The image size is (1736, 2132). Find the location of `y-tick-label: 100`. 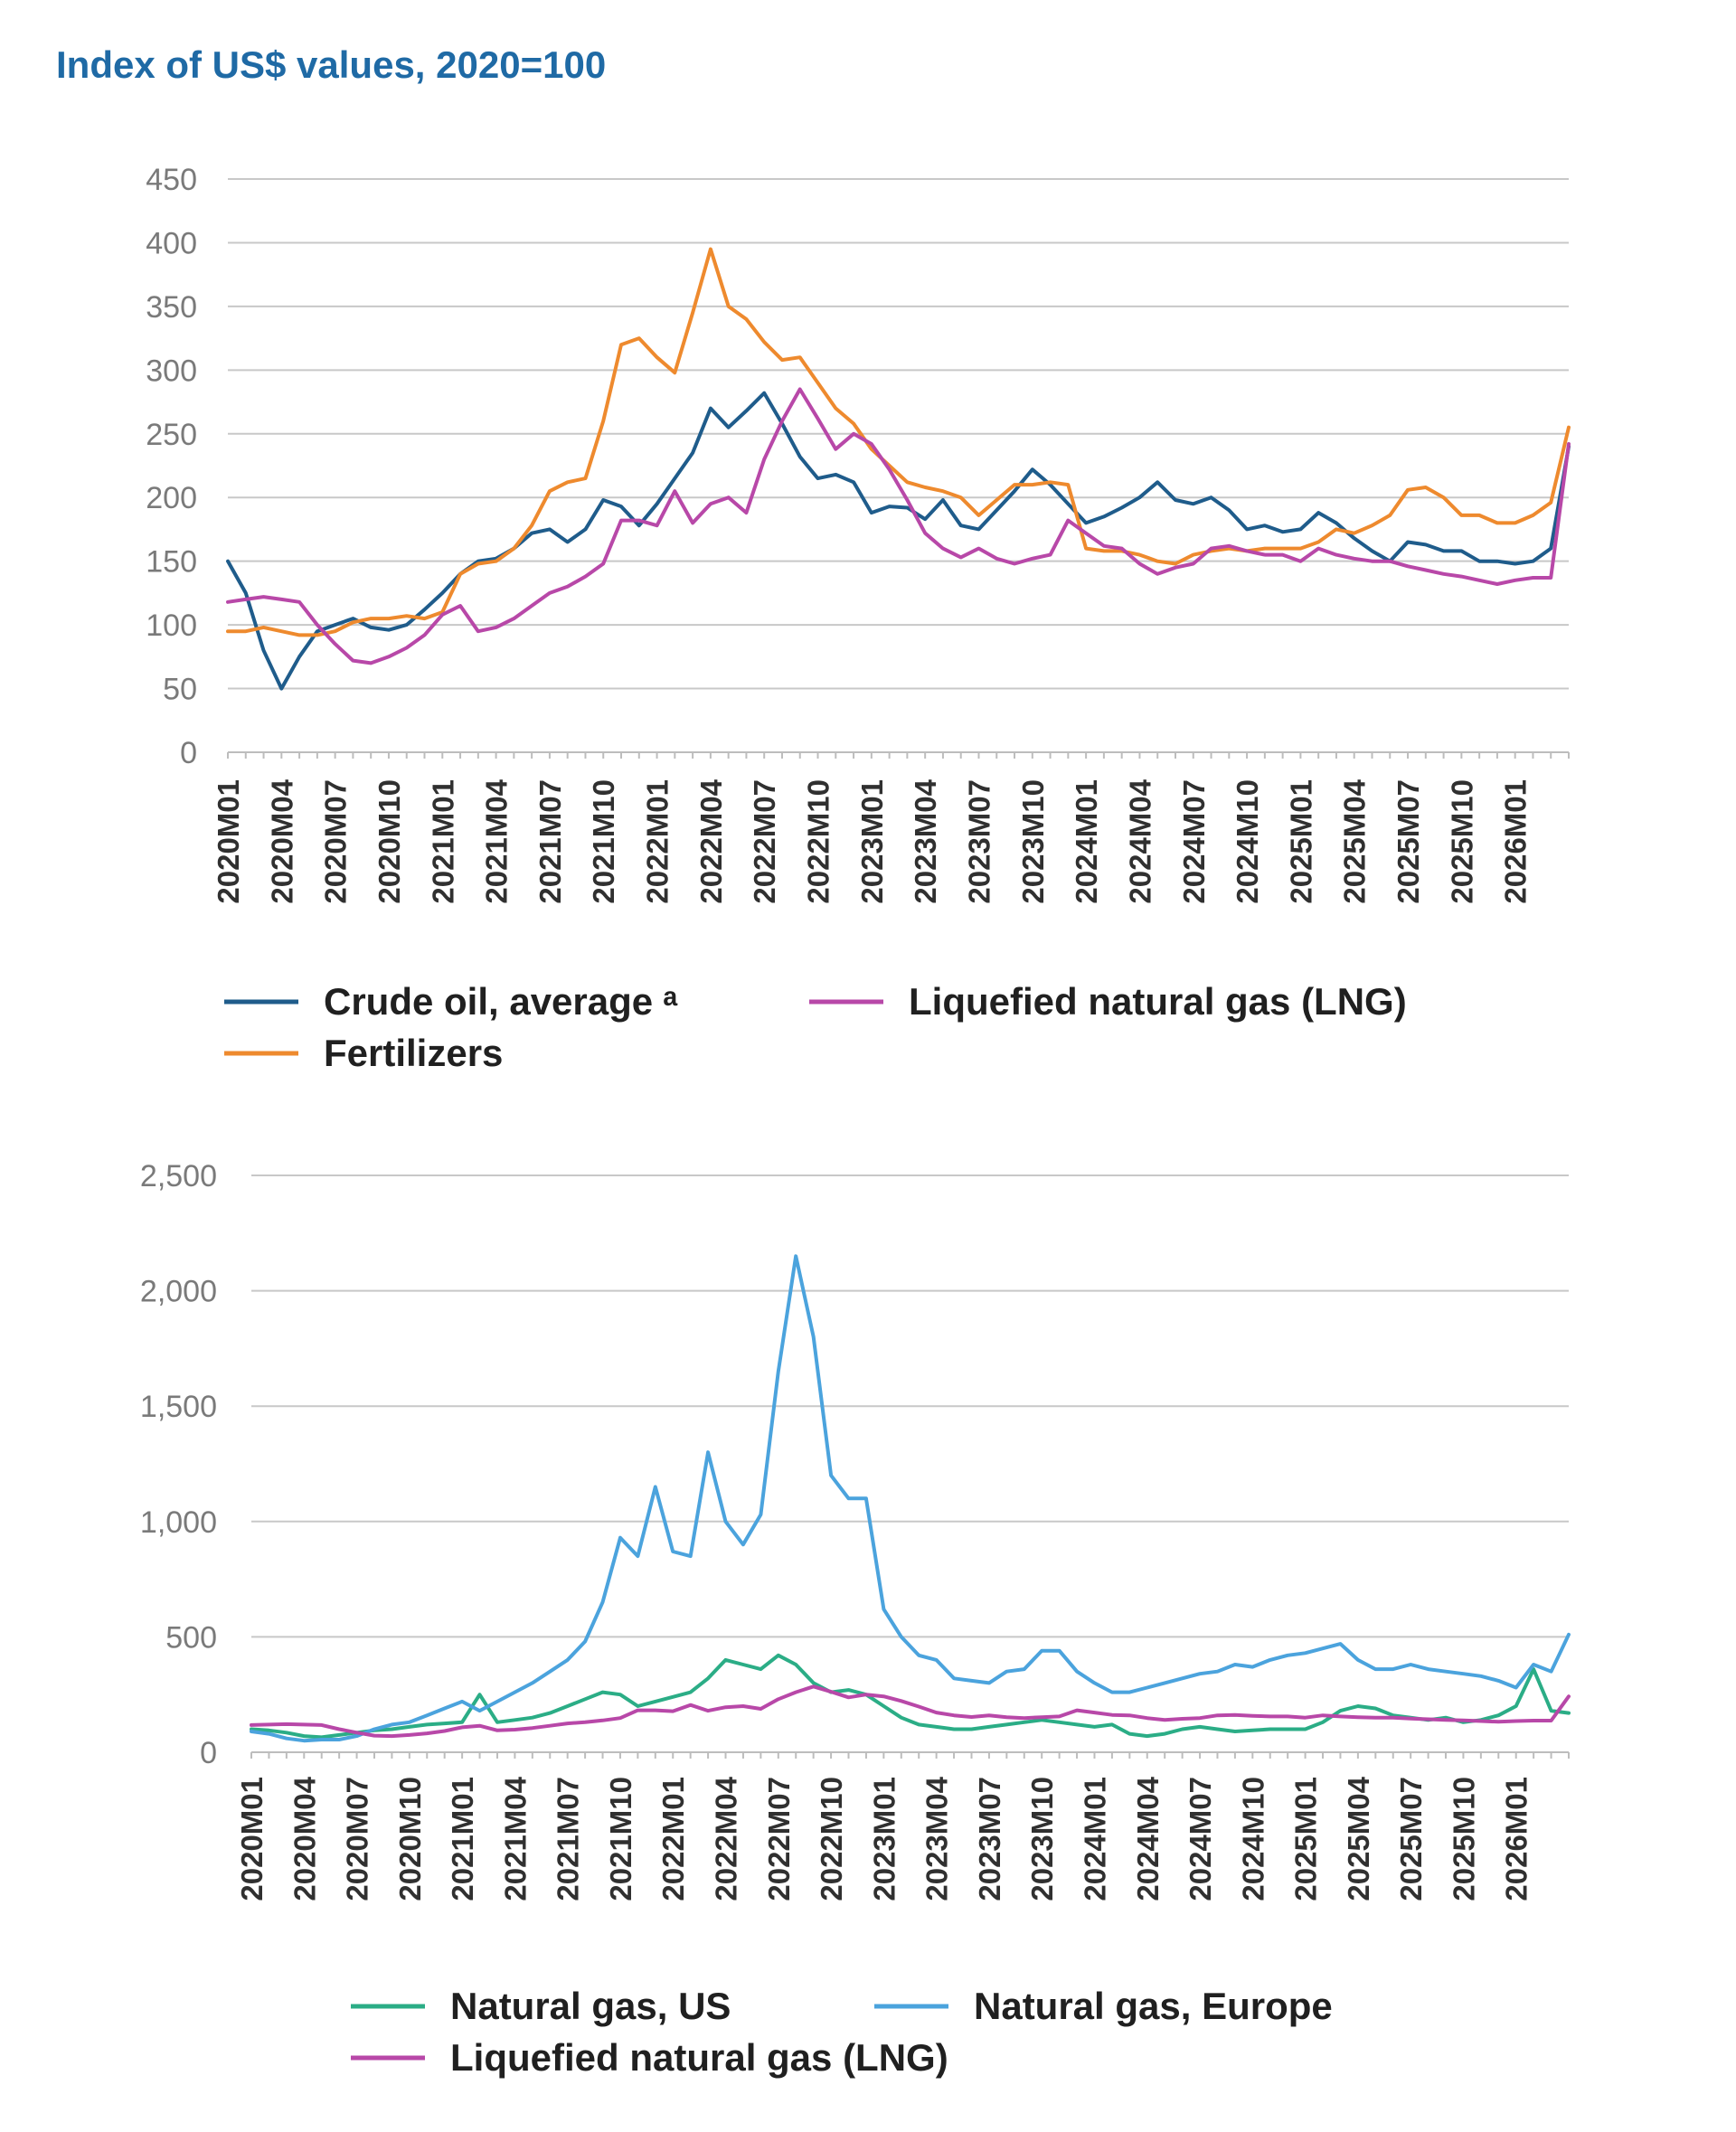

y-tick-label: 100 is located at coordinates (171, 625).